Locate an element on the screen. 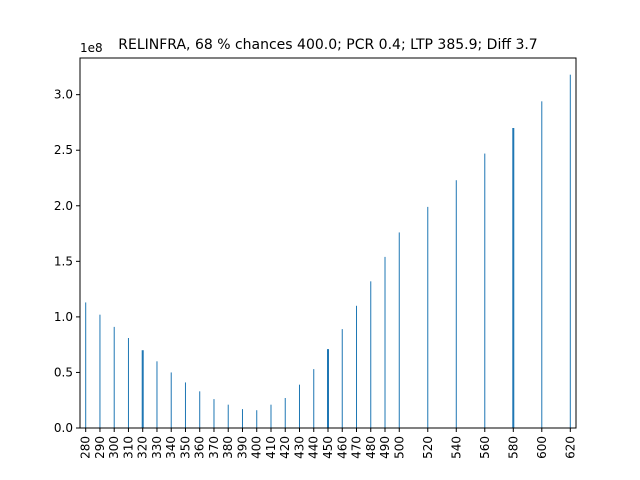 The image size is (640, 480). x-tick-label-480: 480 is located at coordinates (371, 447).